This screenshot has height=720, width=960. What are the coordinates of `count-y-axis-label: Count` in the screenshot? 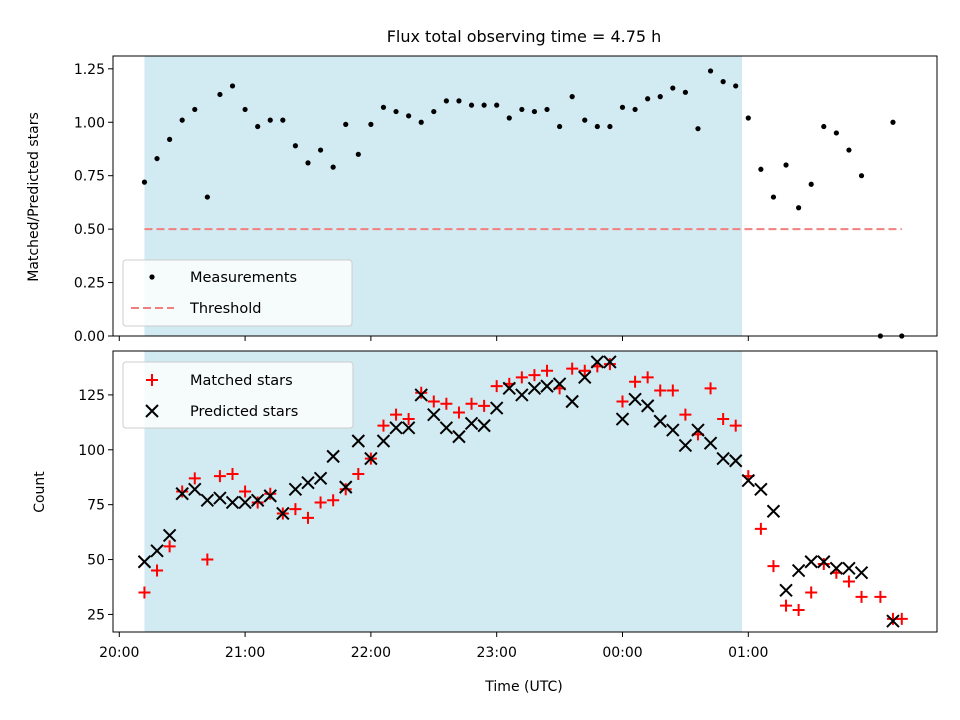 It's located at (40, 492).